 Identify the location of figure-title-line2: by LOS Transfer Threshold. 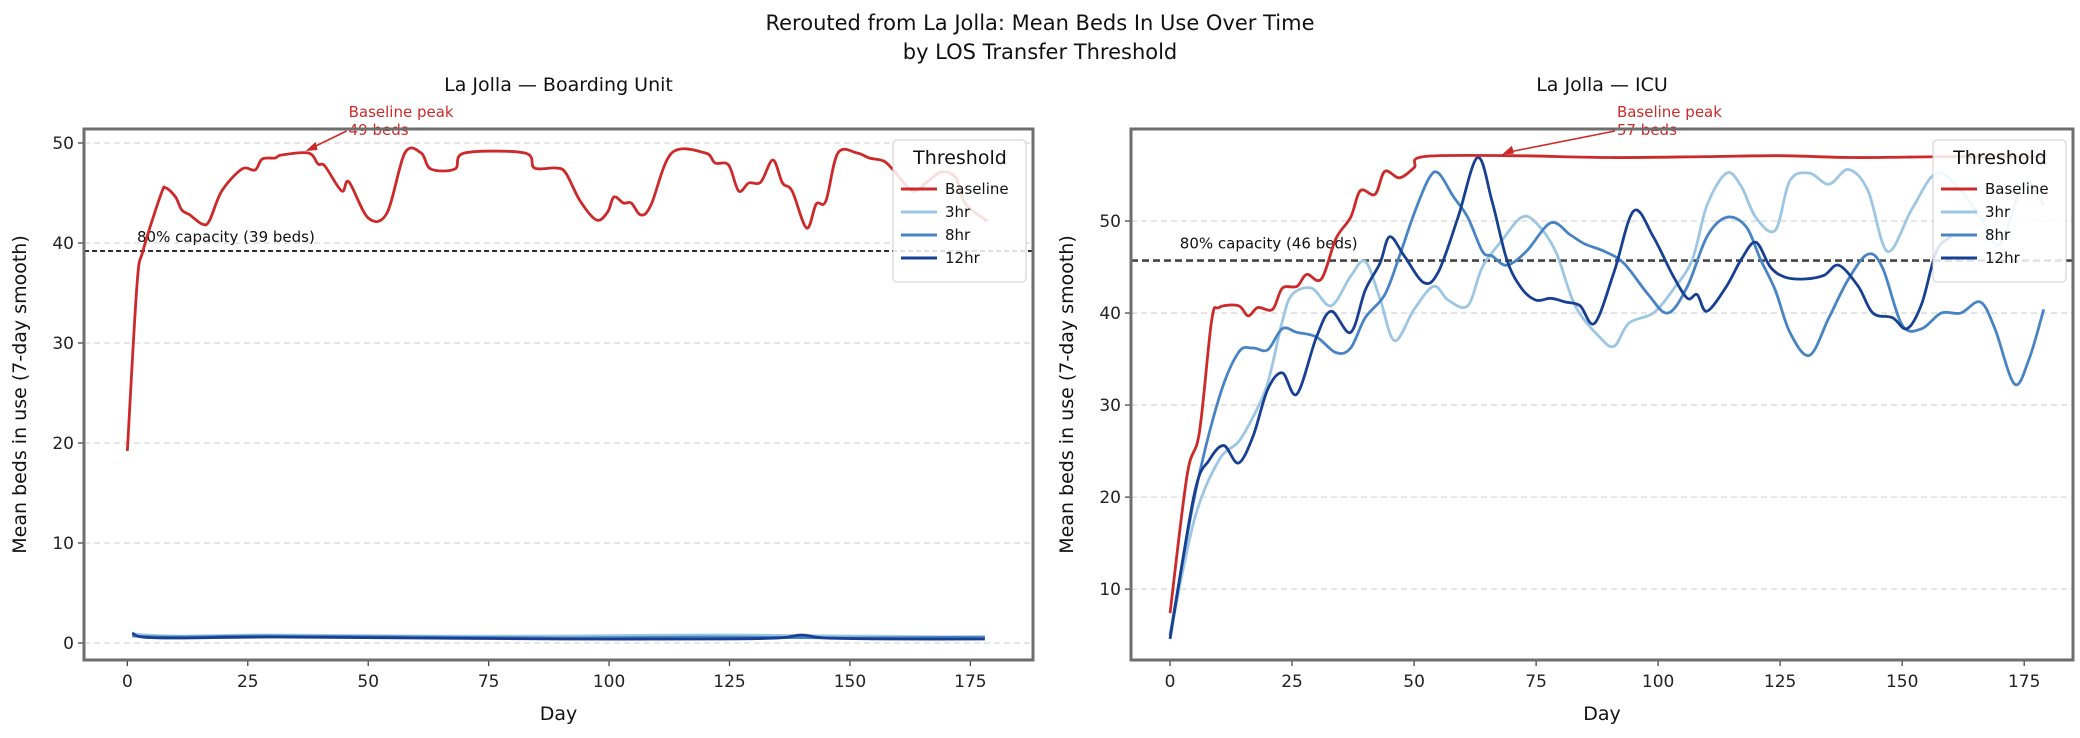
(1040, 52).